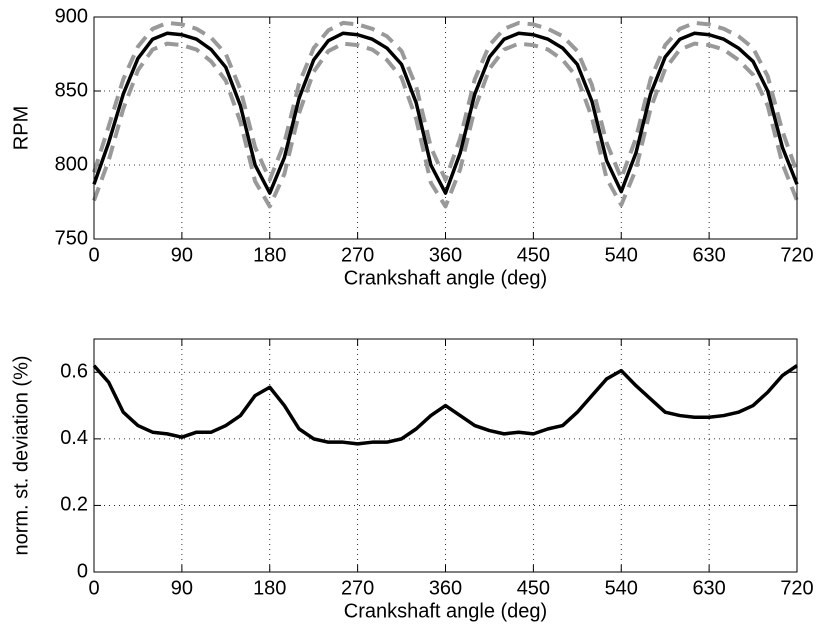  I want to click on y-tick-label: 800, so click(71, 164).